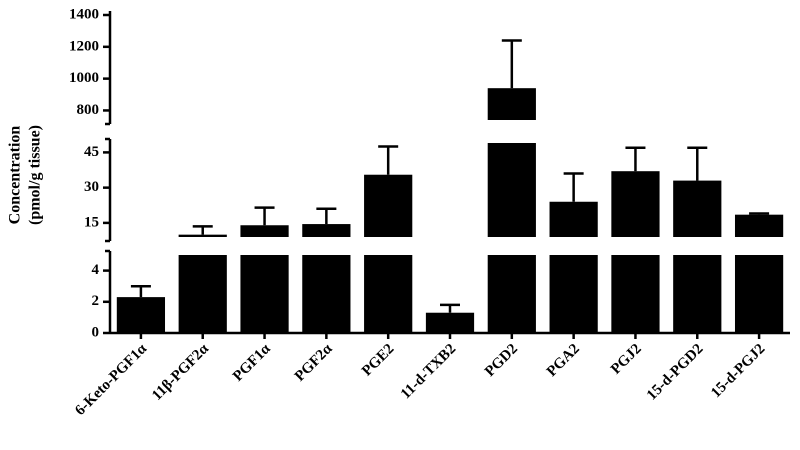 This screenshot has height=450, width=800. Describe the element at coordinates (252, 363) in the screenshot. I see `x-tick-label: PGF1α` at that location.